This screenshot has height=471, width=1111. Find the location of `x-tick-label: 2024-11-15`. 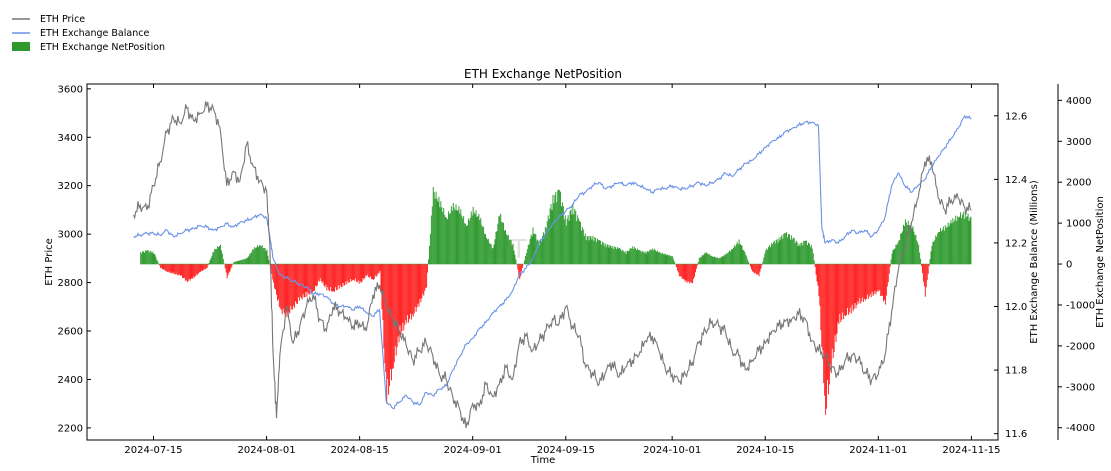

x-tick-label: 2024-11-15 is located at coordinates (971, 450).